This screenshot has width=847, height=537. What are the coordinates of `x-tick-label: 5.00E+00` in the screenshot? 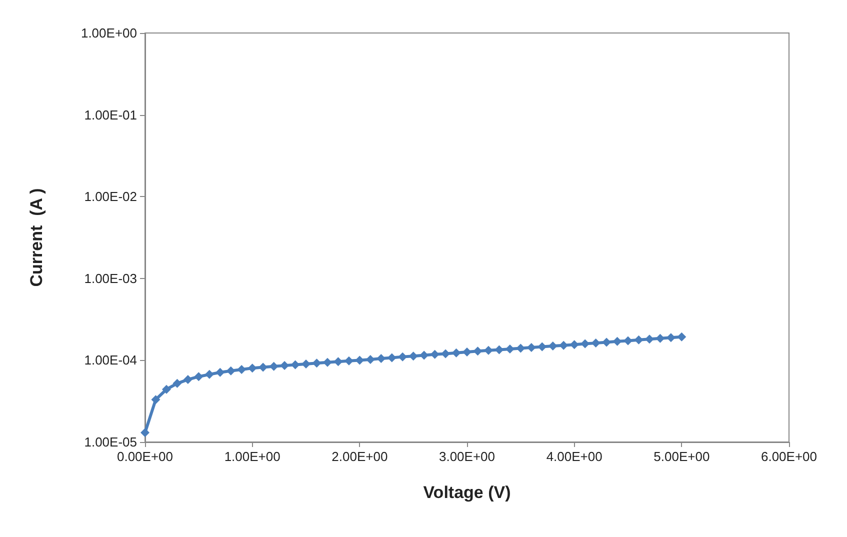 It's located at (682, 456).